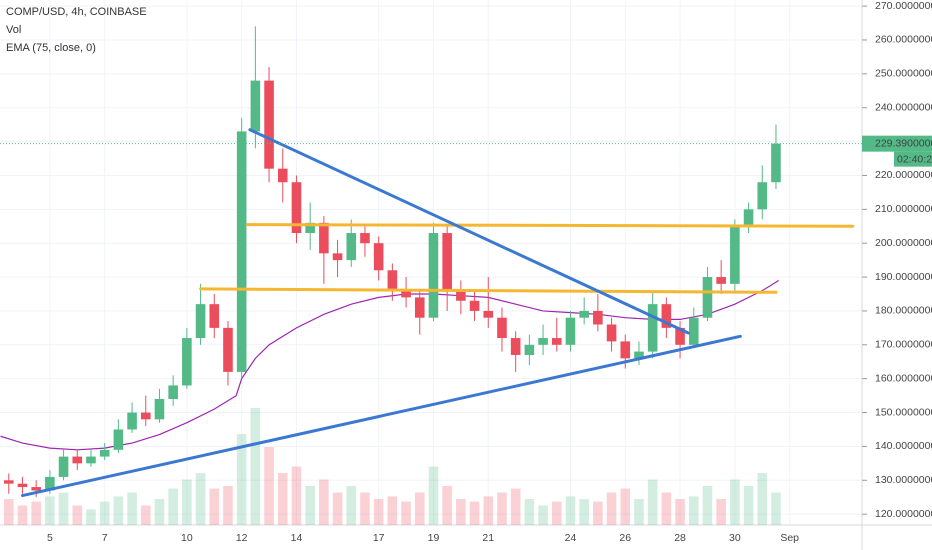 This screenshot has height=550, width=932. Describe the element at coordinates (903, 412) in the screenshot. I see `y-tick-label: 150.00000000` at that location.